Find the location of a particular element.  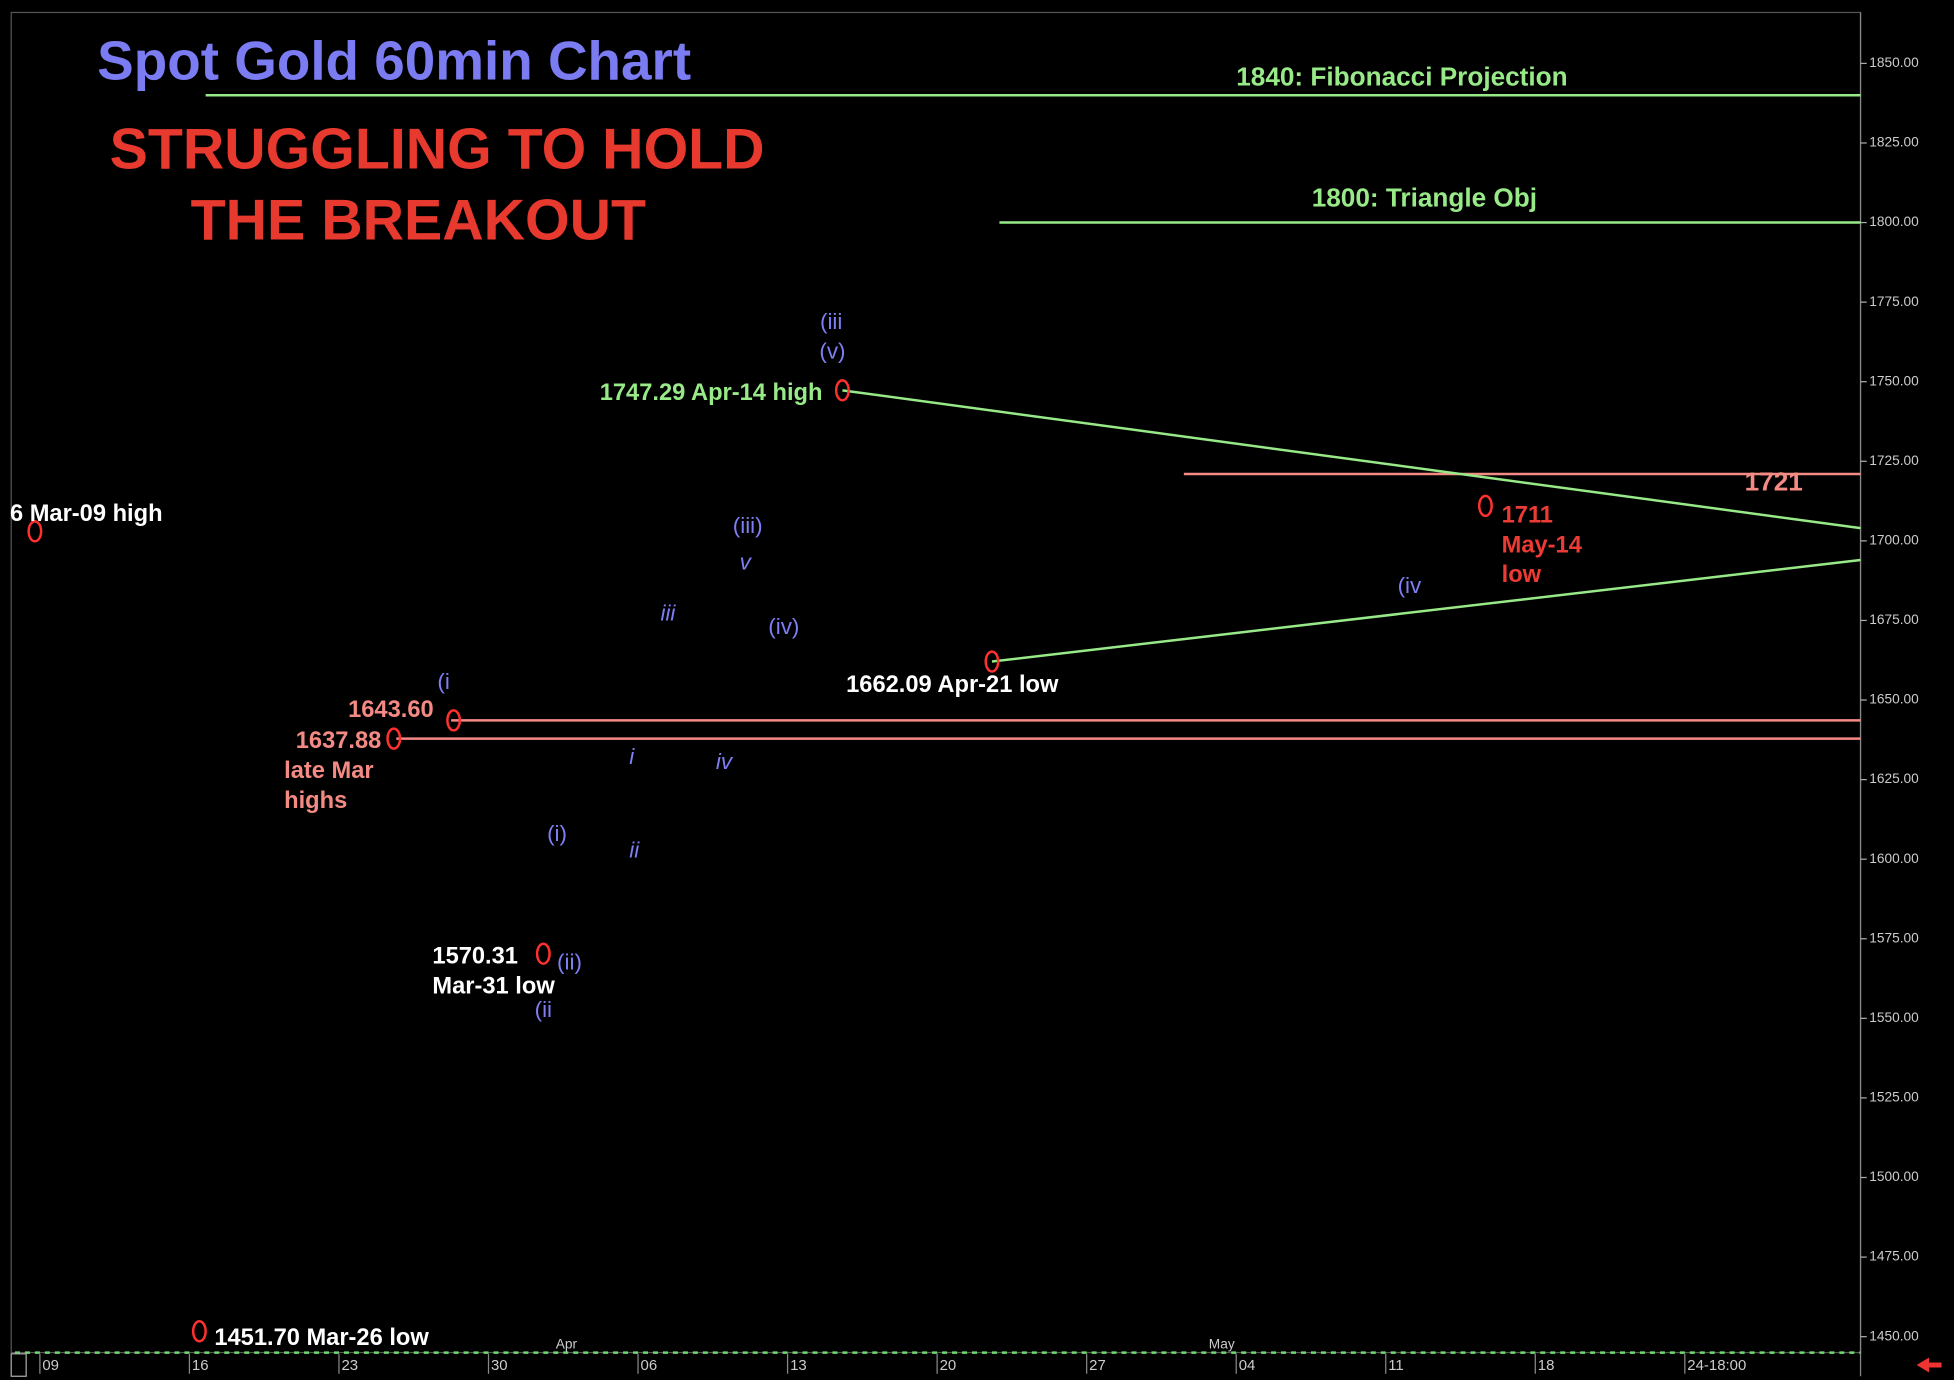

y-tick-label: 1800.00 is located at coordinates (1894, 221).